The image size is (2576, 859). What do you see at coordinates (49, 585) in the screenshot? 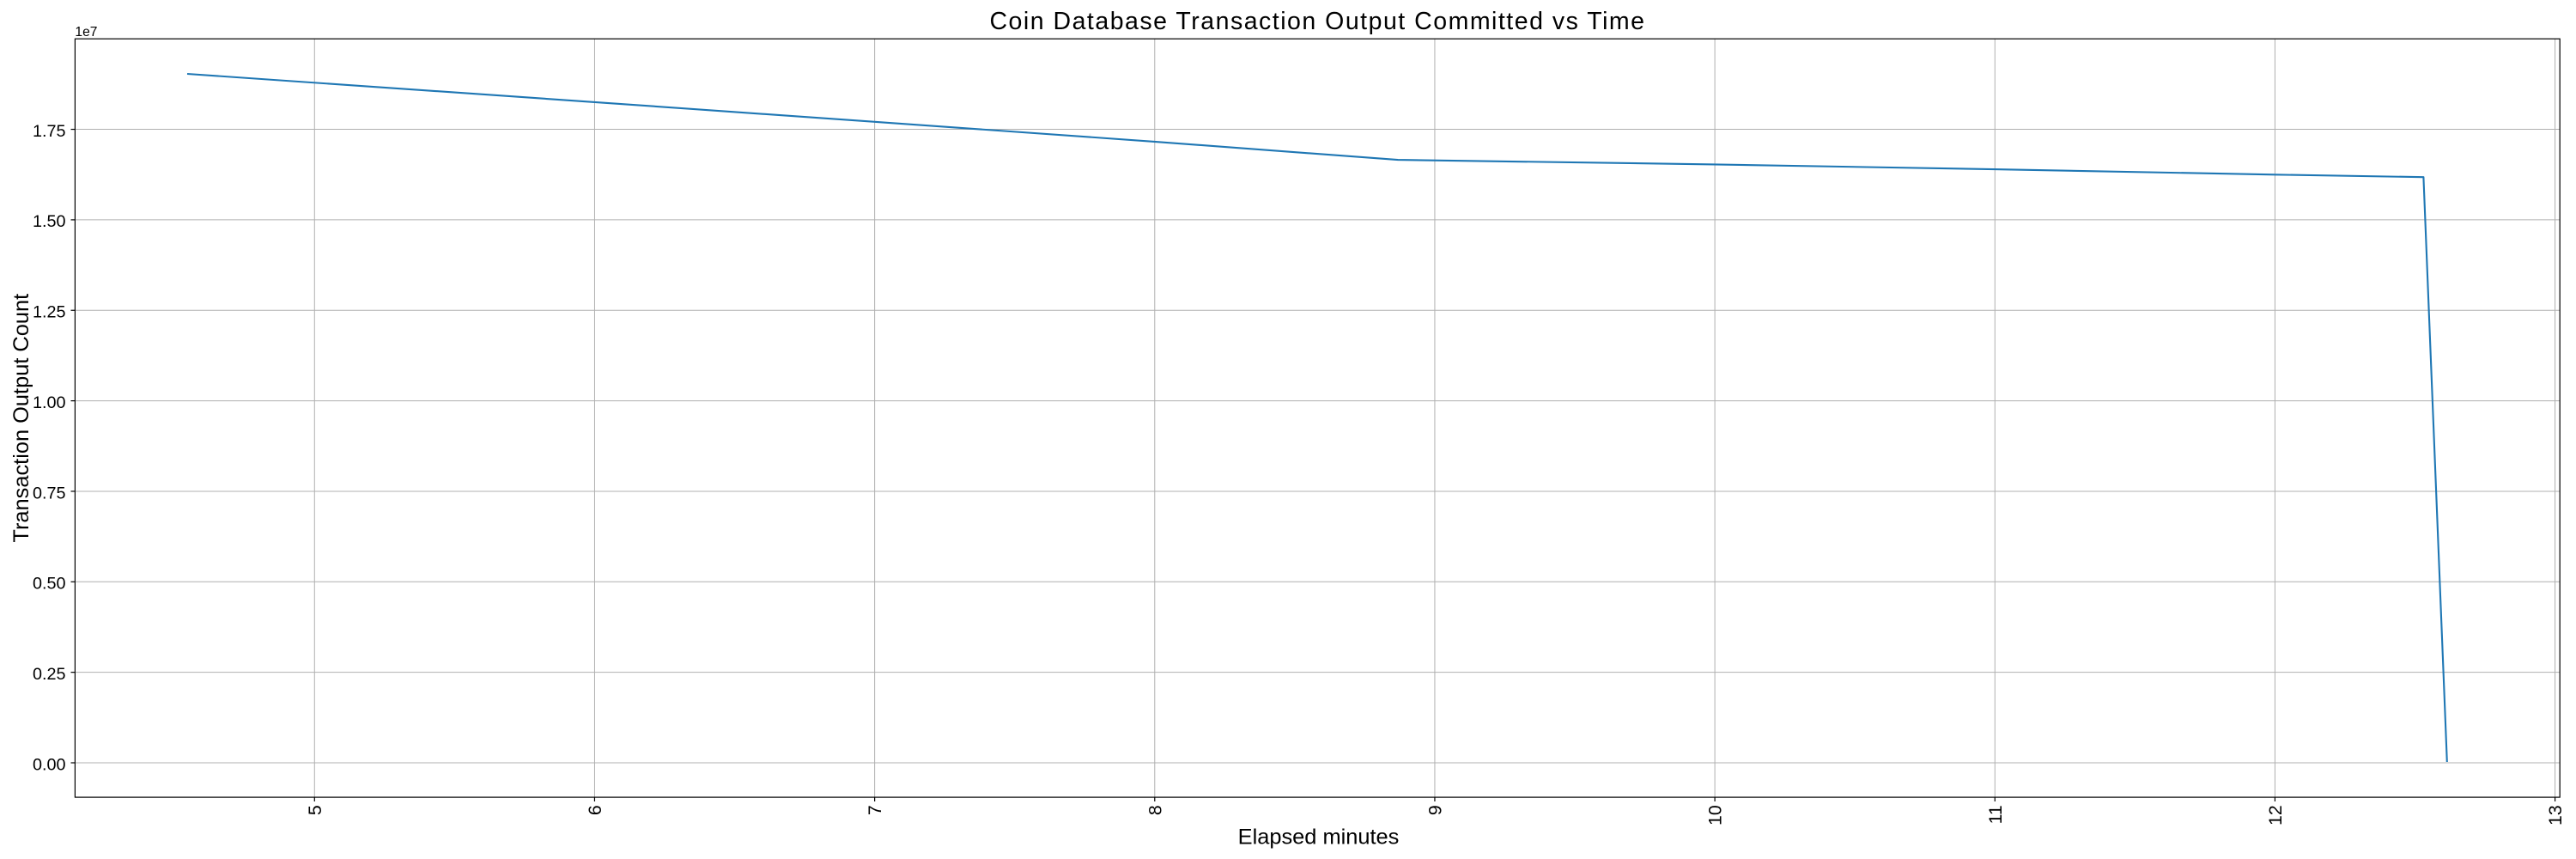
I see `svg-text: 0.50` at bounding box center [49, 585].